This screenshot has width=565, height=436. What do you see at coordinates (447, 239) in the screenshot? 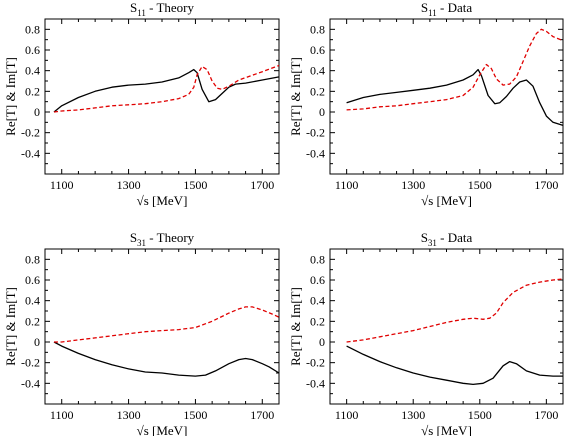
I see `panel-title: S31 - Data` at bounding box center [447, 239].